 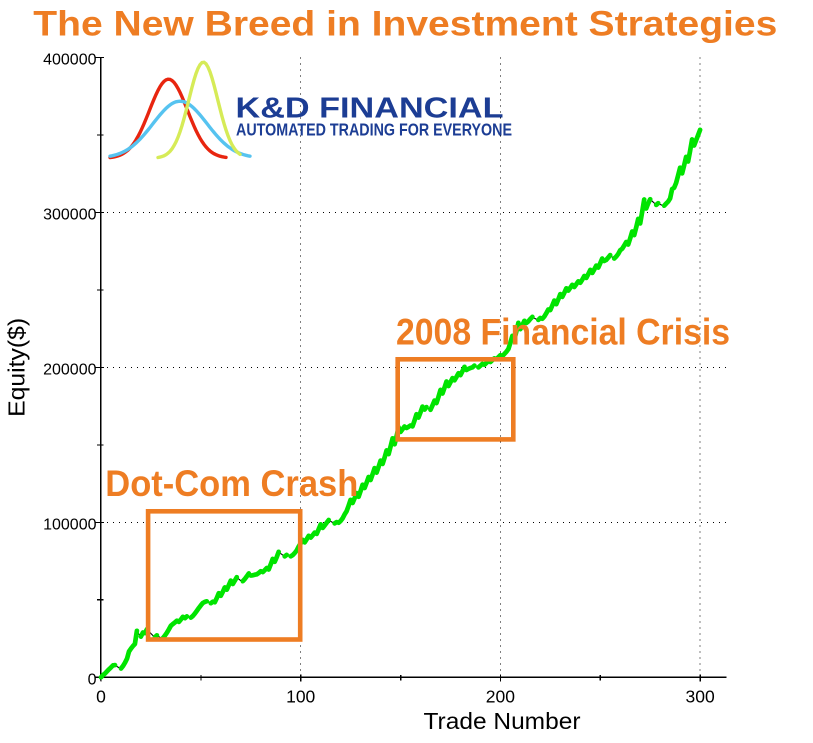 What do you see at coordinates (405, 23) in the screenshot?
I see `svg-text:The New Breed in Investment St: The New Breed in Investment Strategies` at bounding box center [405, 23].